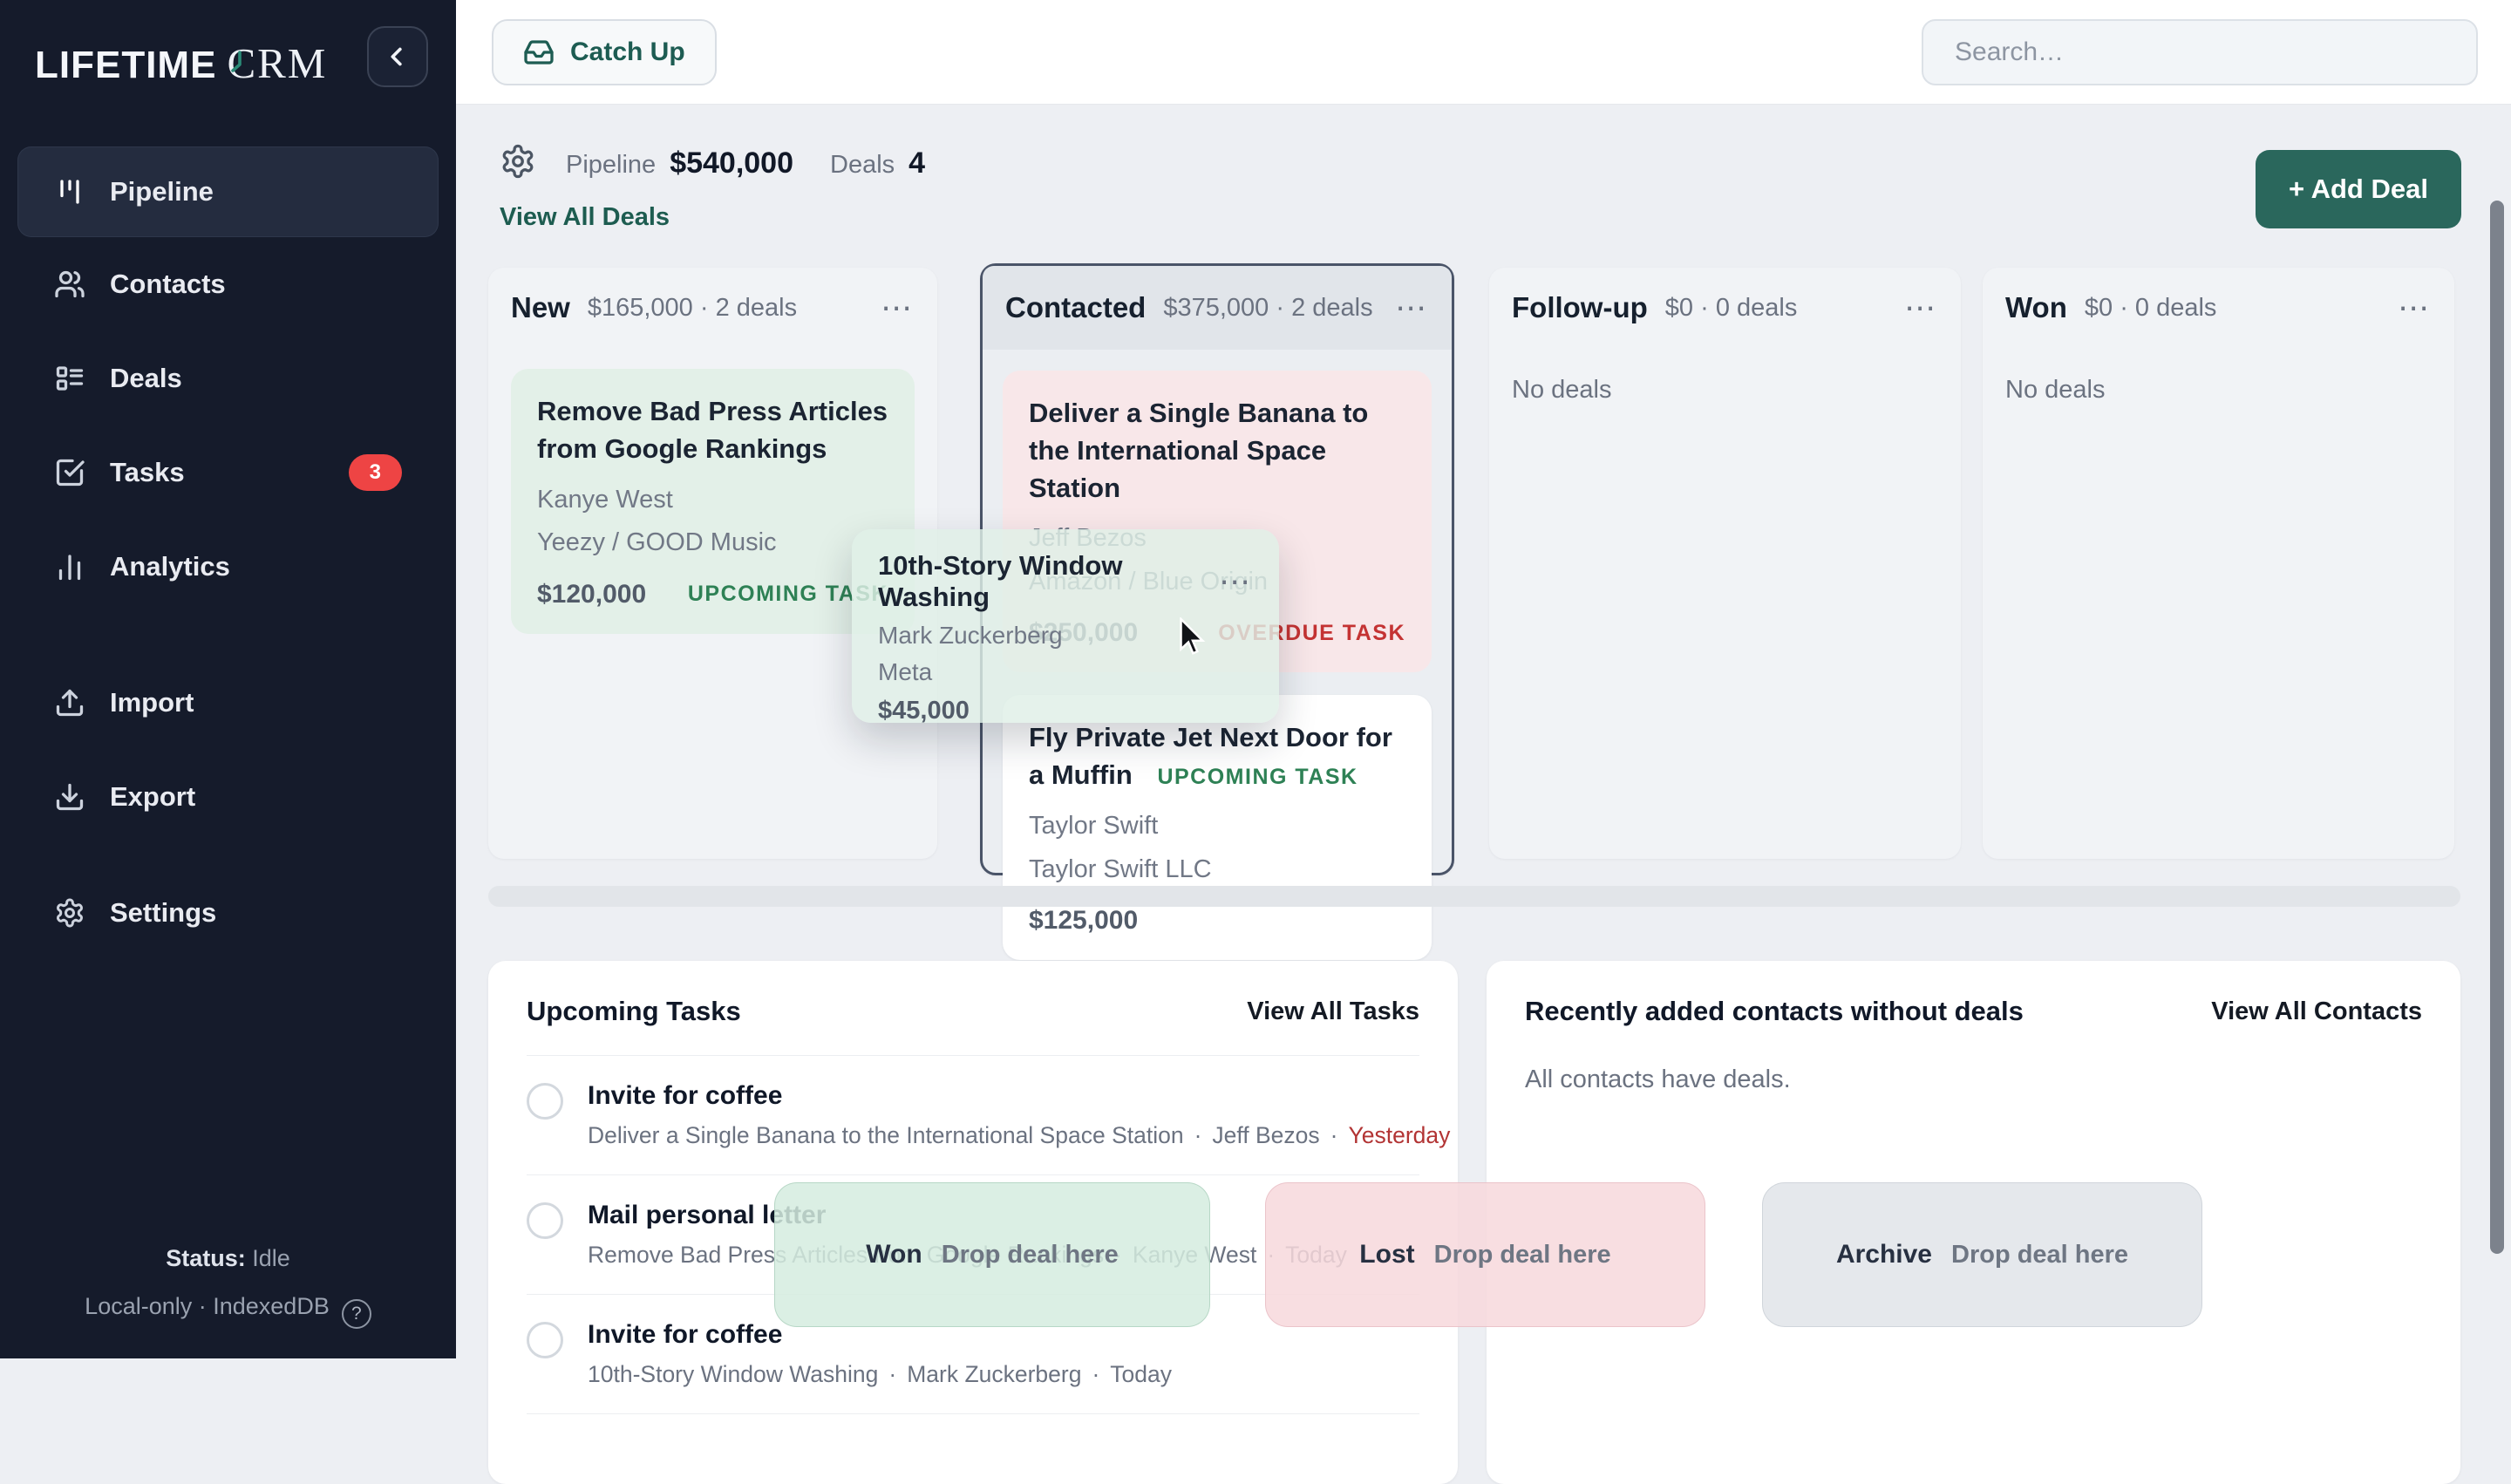 Image resolution: width=2511 pixels, height=1484 pixels. I want to click on panel-title: Recently added contacts without deals, so click(1774, 1011).